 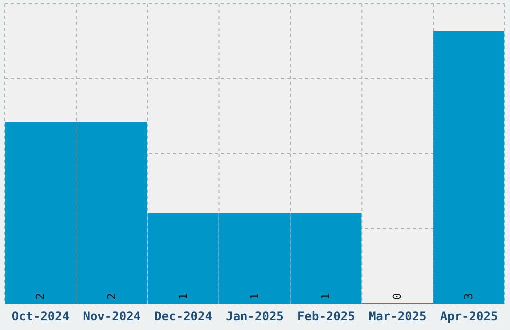 I want to click on x-tick-label: Oct-2024, so click(x=41, y=317).